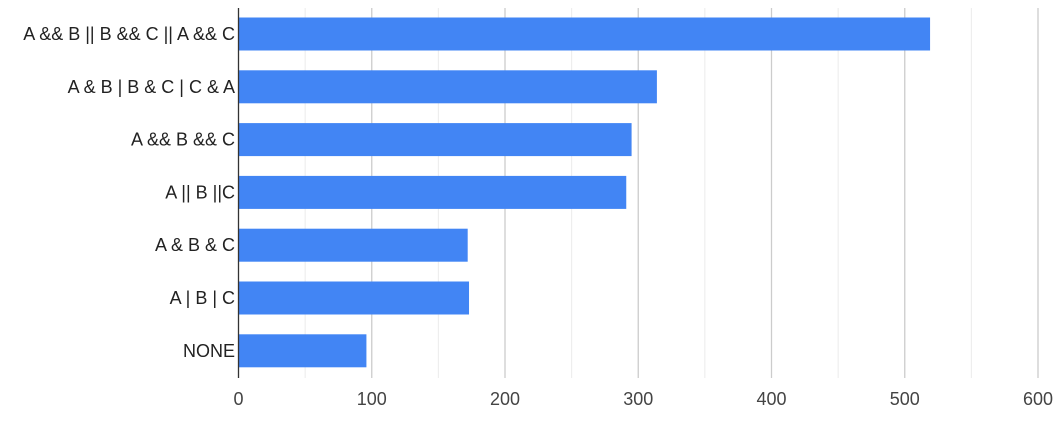  I want to click on category-label: A & B | B & C | C & A, so click(151, 87).